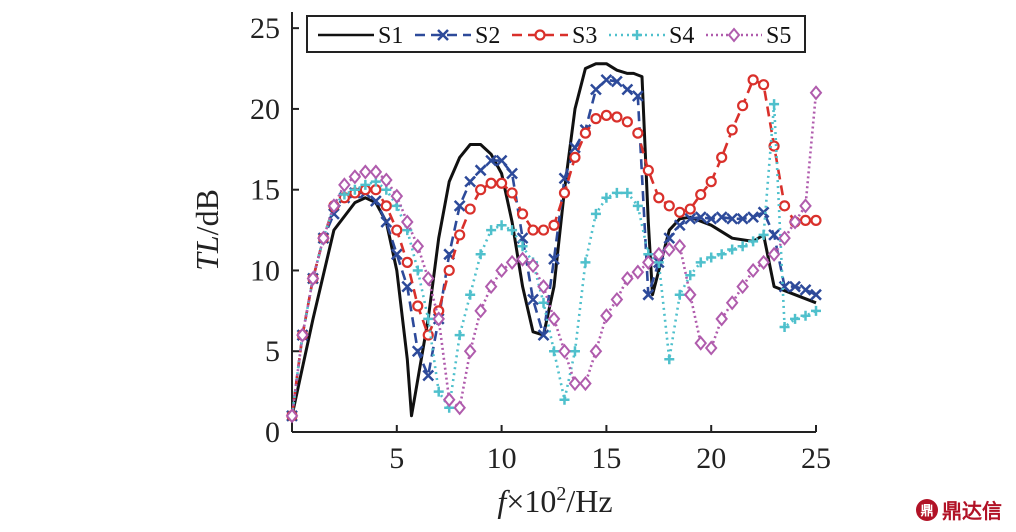  I want to click on y-axis-title: TL/dB, so click(207, 230).